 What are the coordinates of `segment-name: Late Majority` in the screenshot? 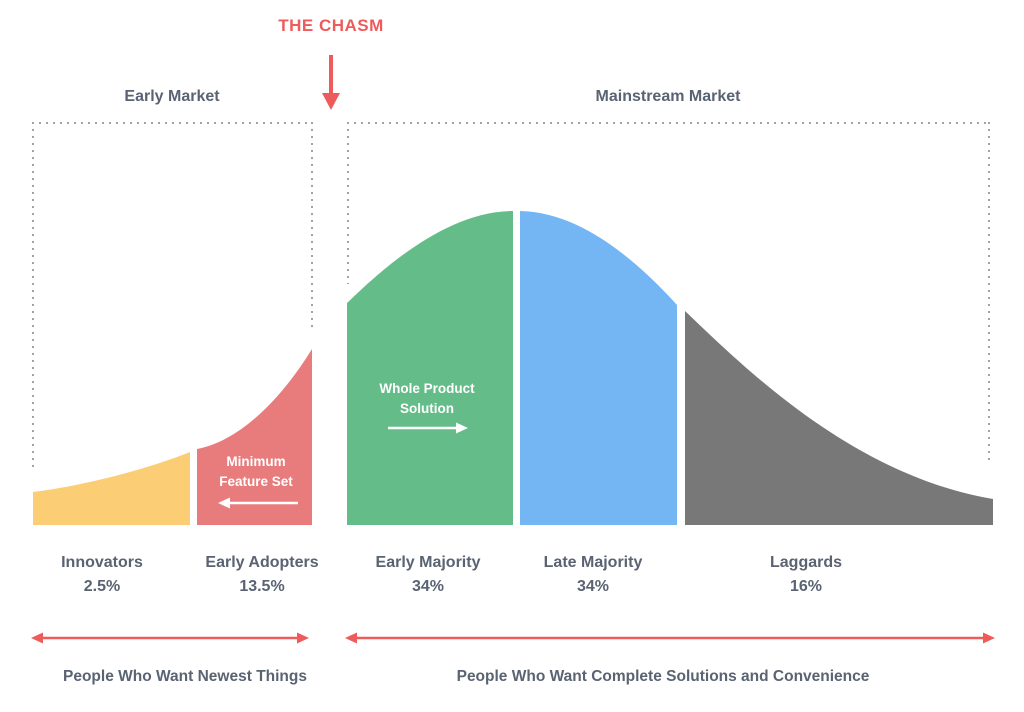 It's located at (593, 562).